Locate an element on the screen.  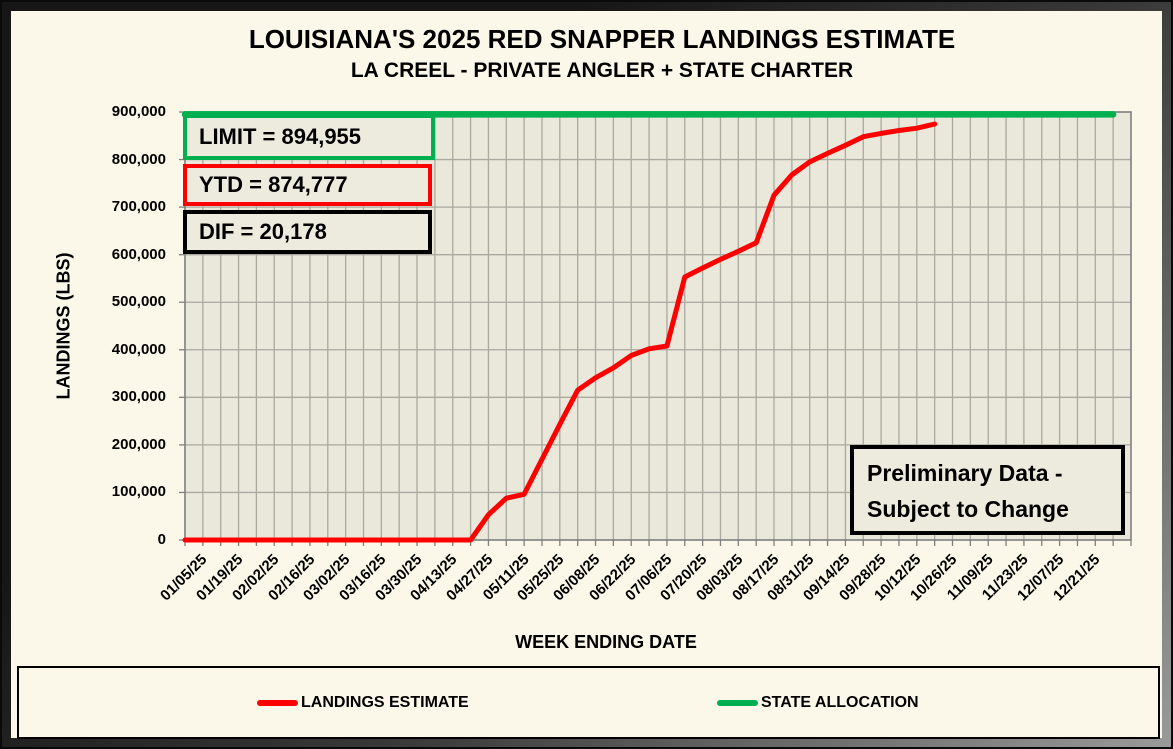
y-tick-label: 500,000 is located at coordinates (138, 301).